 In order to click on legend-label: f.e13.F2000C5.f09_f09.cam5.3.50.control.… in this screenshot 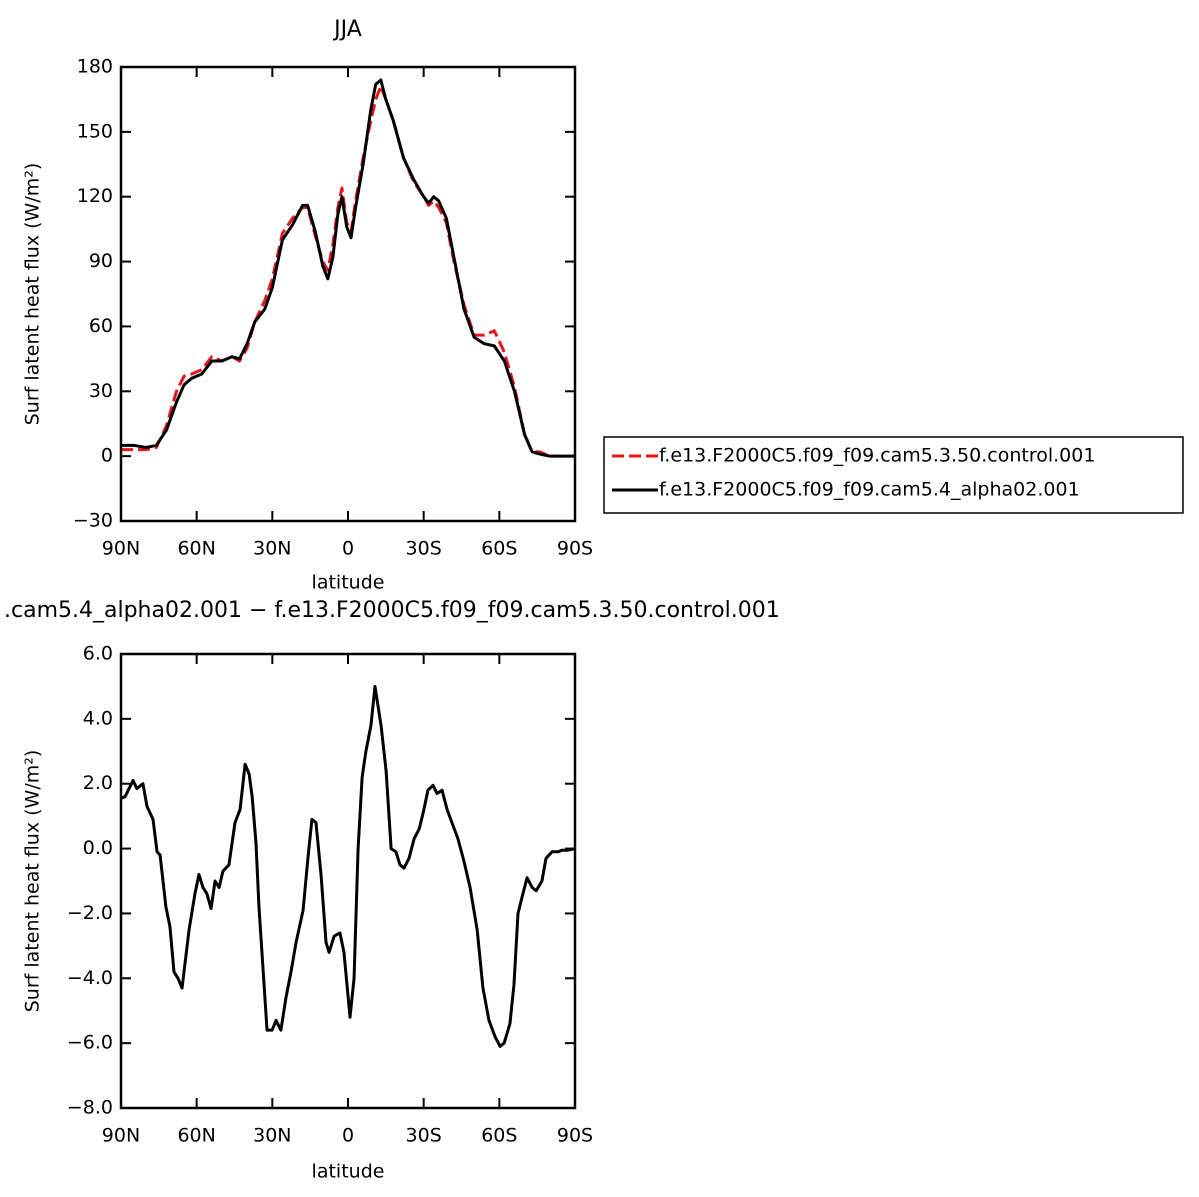, I will do `click(877, 456)`.